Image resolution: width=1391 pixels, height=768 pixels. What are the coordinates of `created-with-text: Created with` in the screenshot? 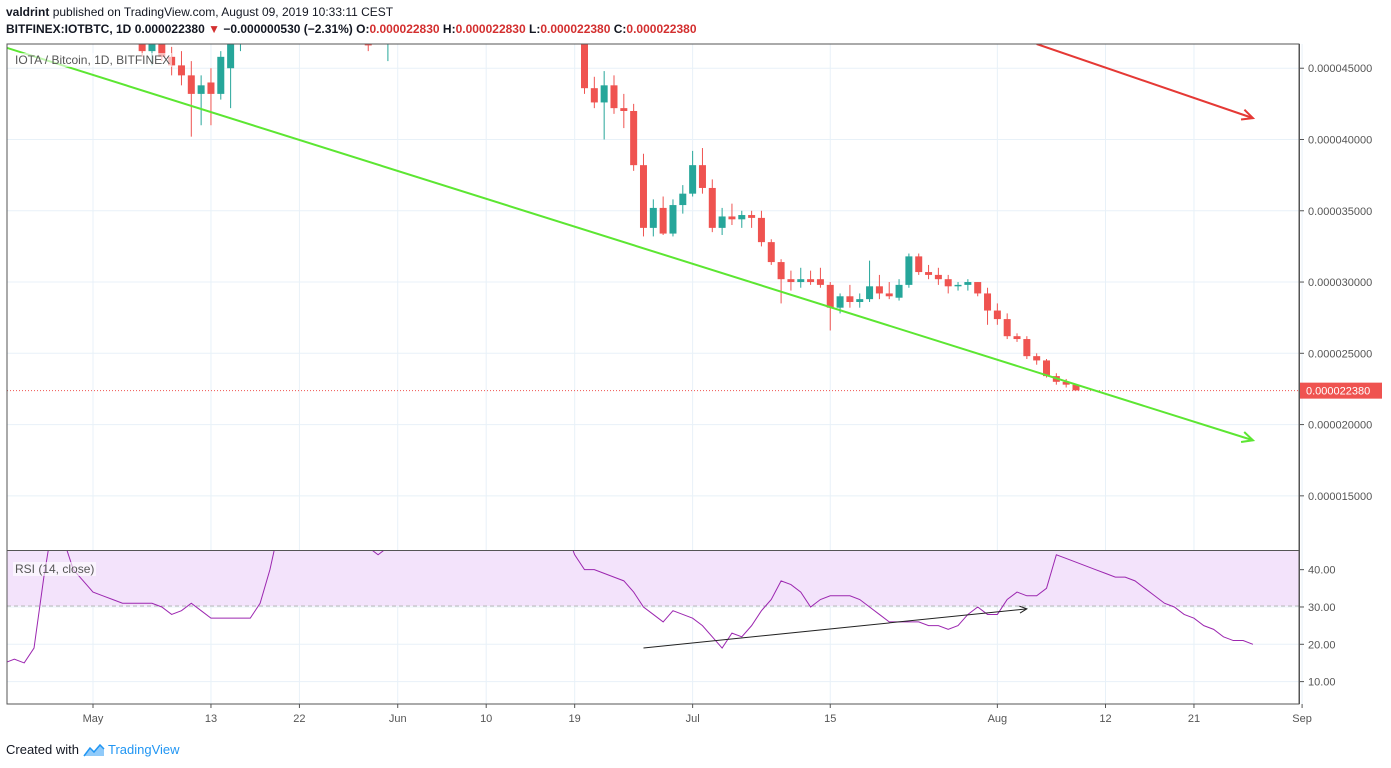 It's located at (42, 749).